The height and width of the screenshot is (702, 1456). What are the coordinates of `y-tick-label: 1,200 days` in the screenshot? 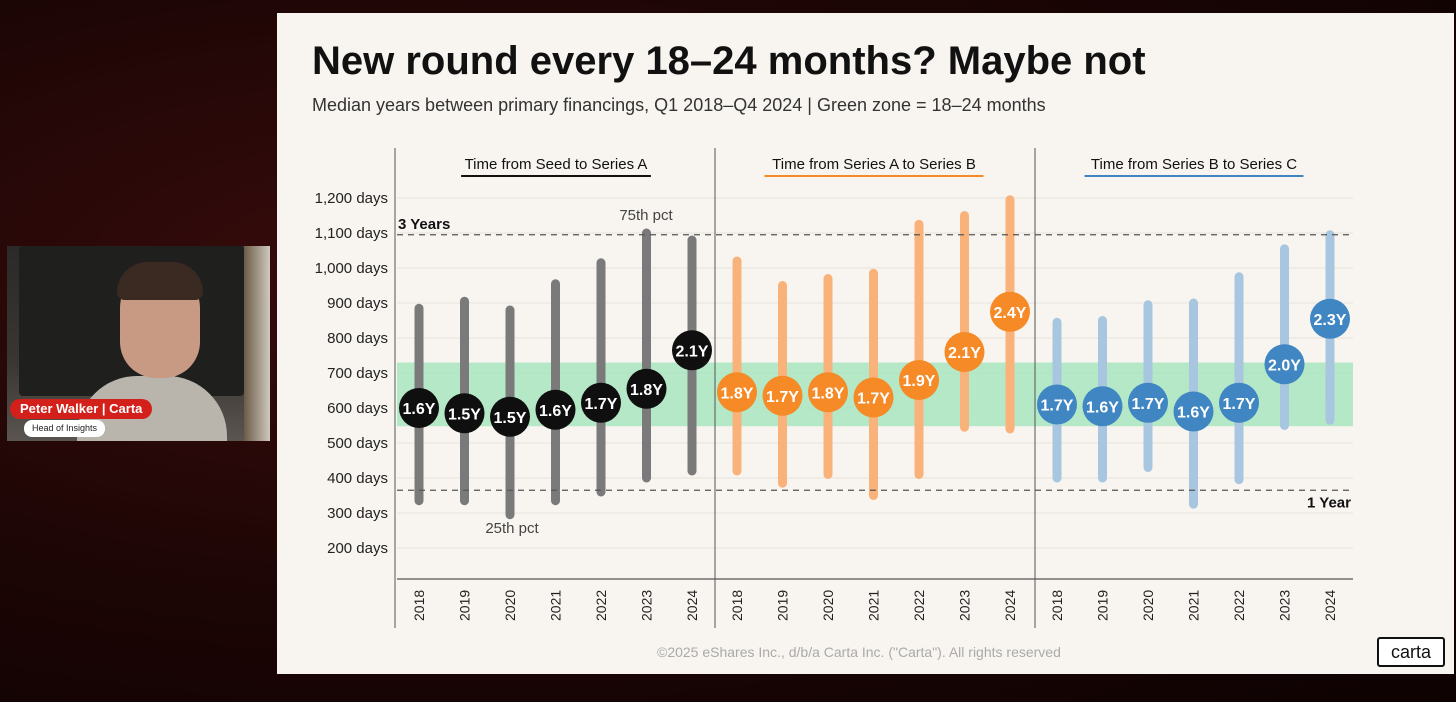 It's located at (351, 198).